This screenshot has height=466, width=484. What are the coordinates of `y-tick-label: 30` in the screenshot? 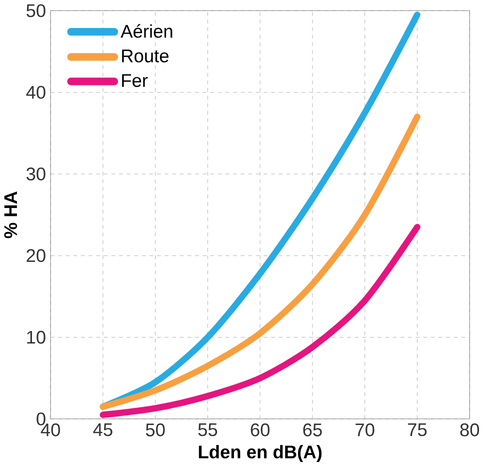 It's located at (36, 173).